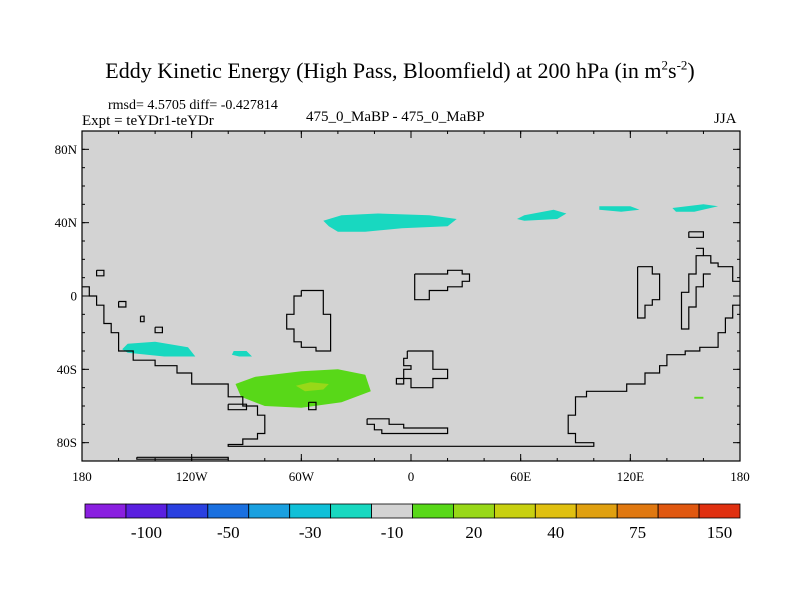  What do you see at coordinates (720, 532) in the screenshot?
I see `colorbar-label: 150` at bounding box center [720, 532].